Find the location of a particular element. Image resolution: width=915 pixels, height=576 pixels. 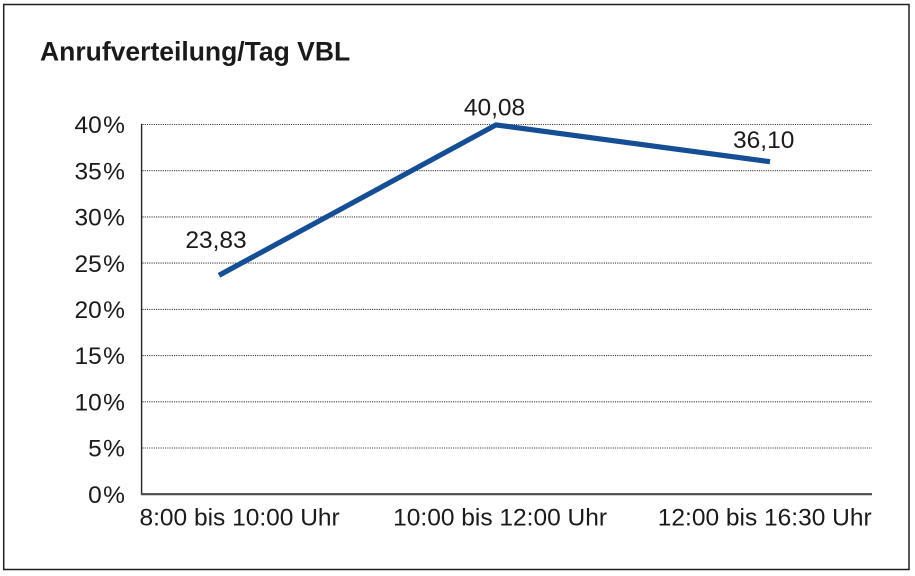

svg-text: 23,83 is located at coordinates (215, 240).